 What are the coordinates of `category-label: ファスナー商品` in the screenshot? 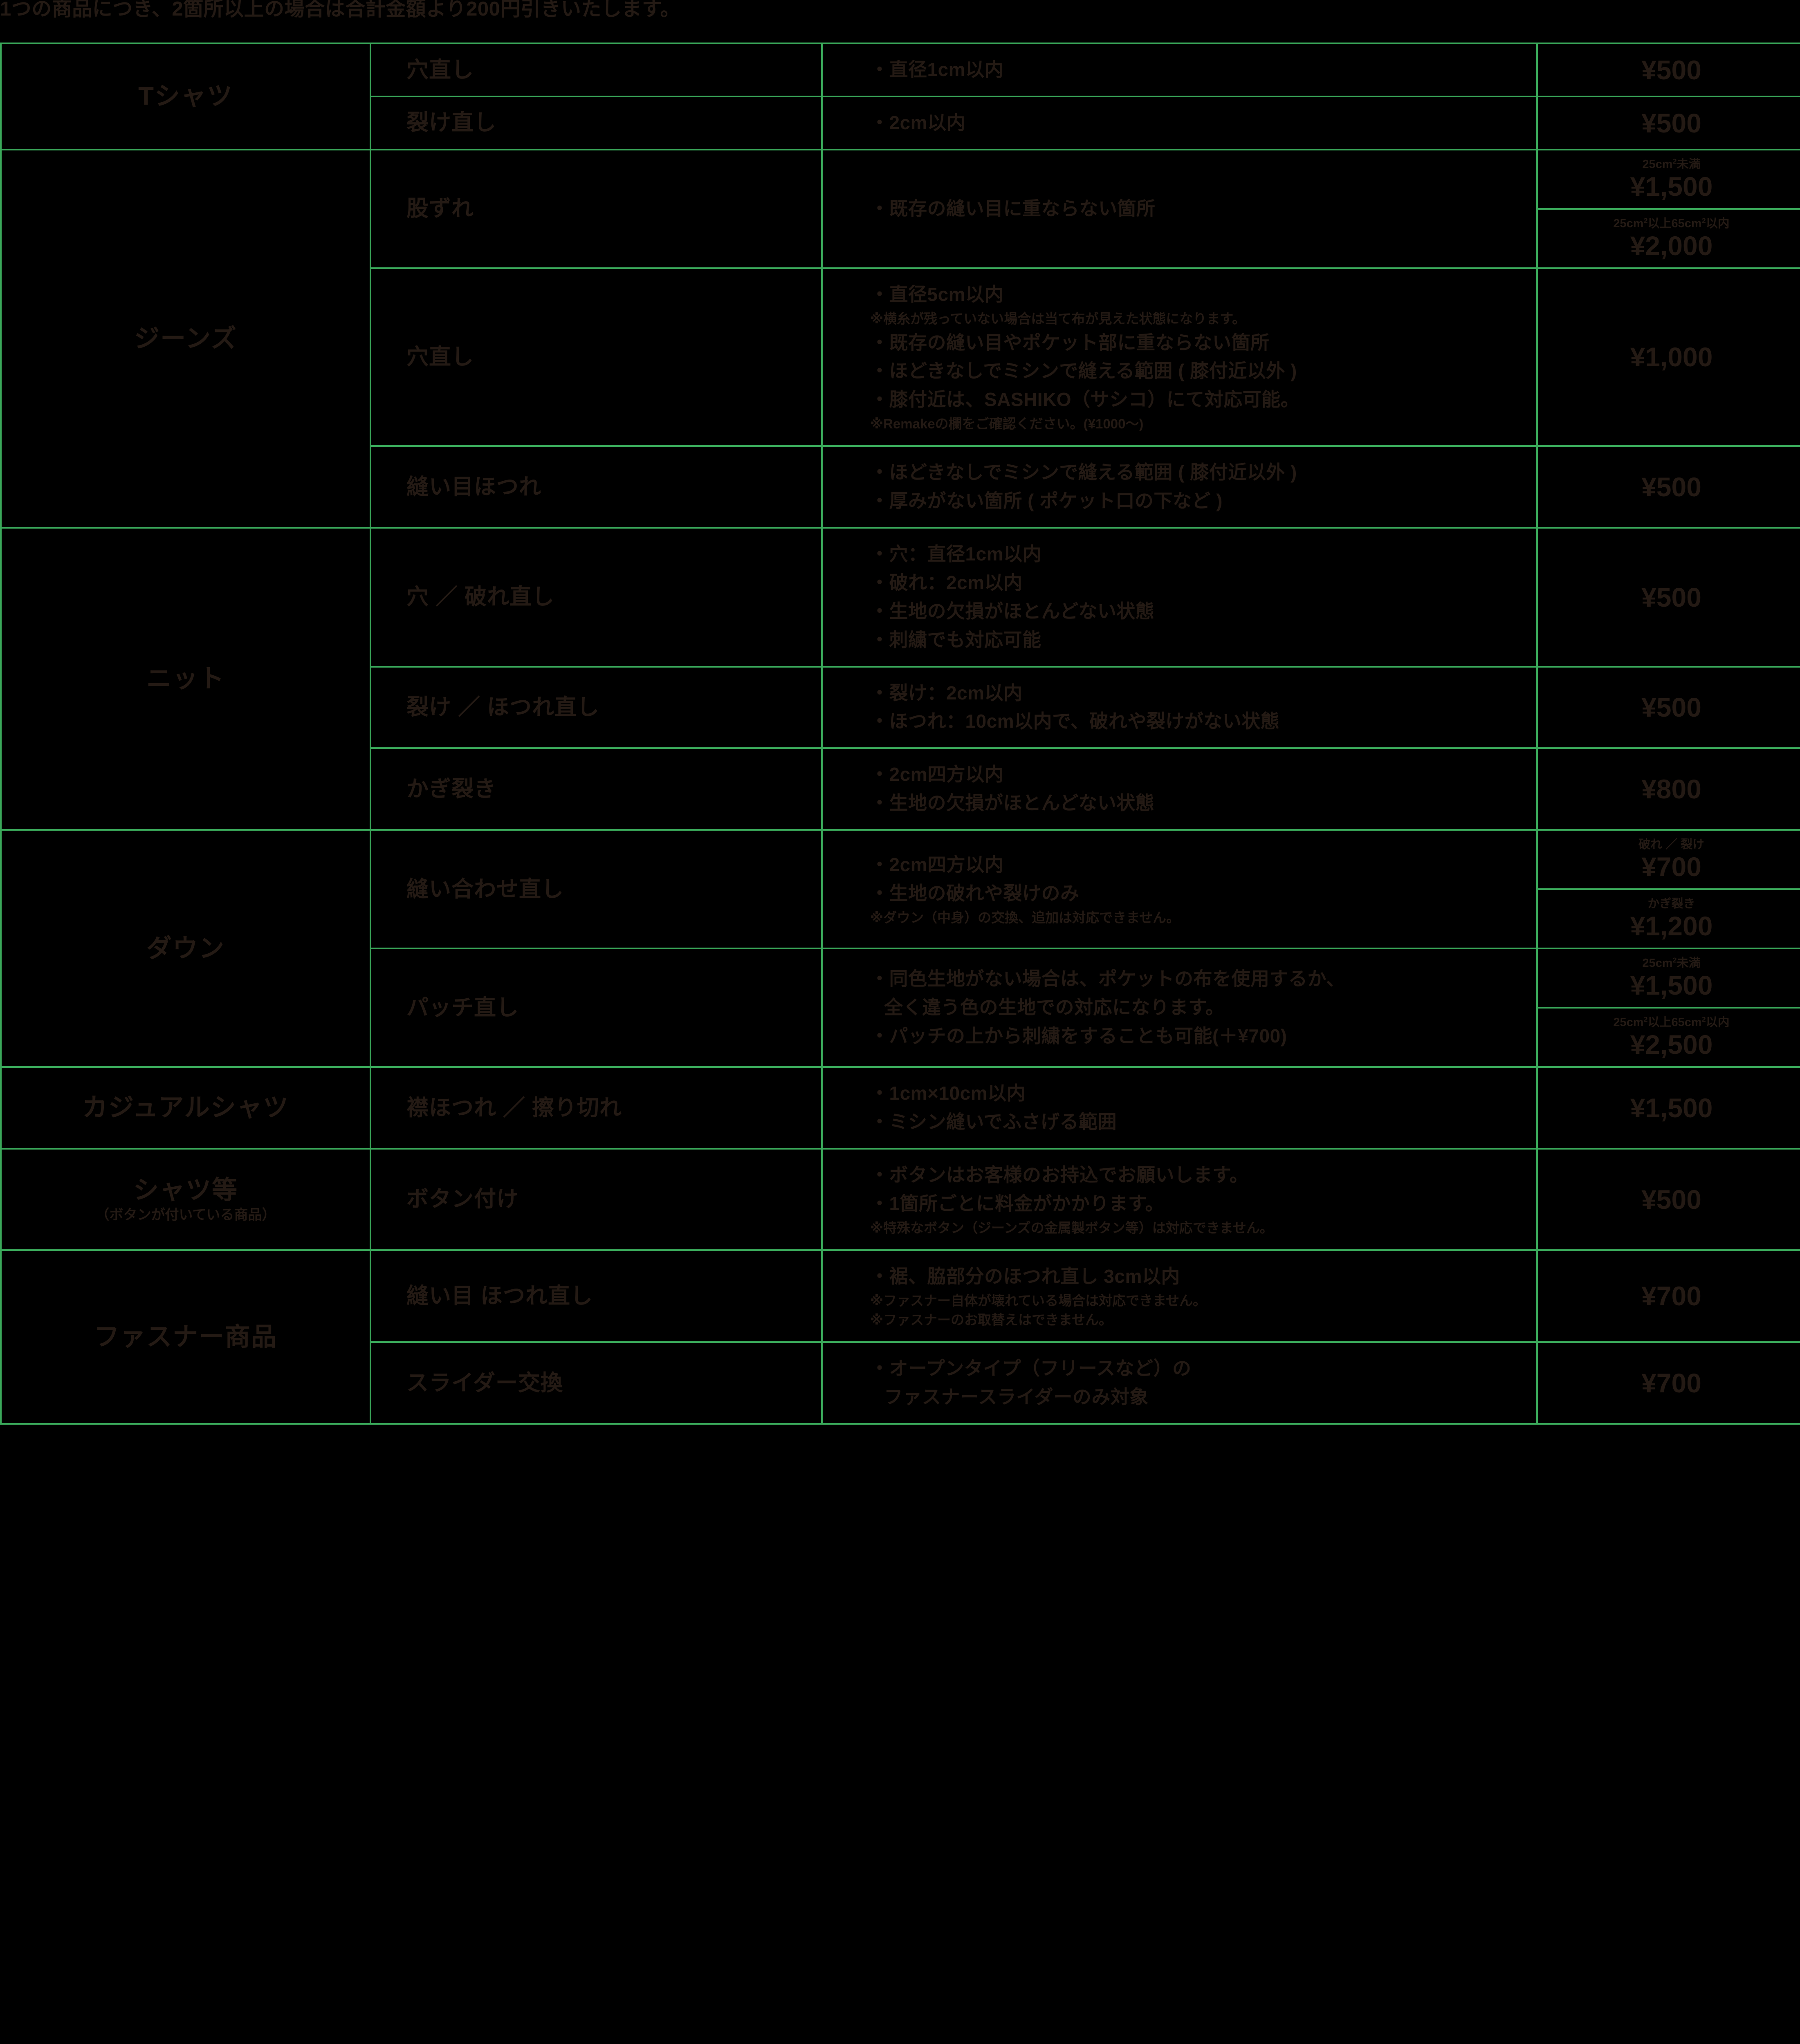 It's located at (185, 1336).